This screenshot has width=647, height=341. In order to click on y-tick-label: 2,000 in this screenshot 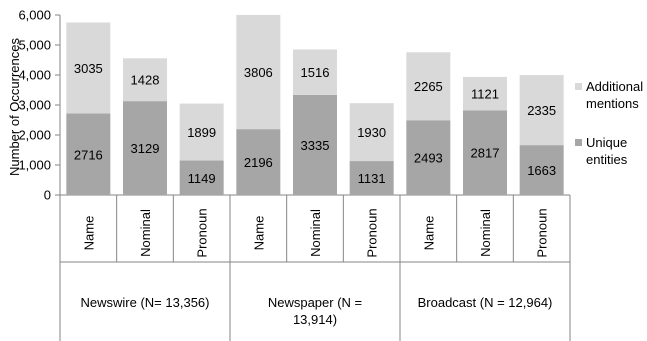, I will do `click(34, 135)`.